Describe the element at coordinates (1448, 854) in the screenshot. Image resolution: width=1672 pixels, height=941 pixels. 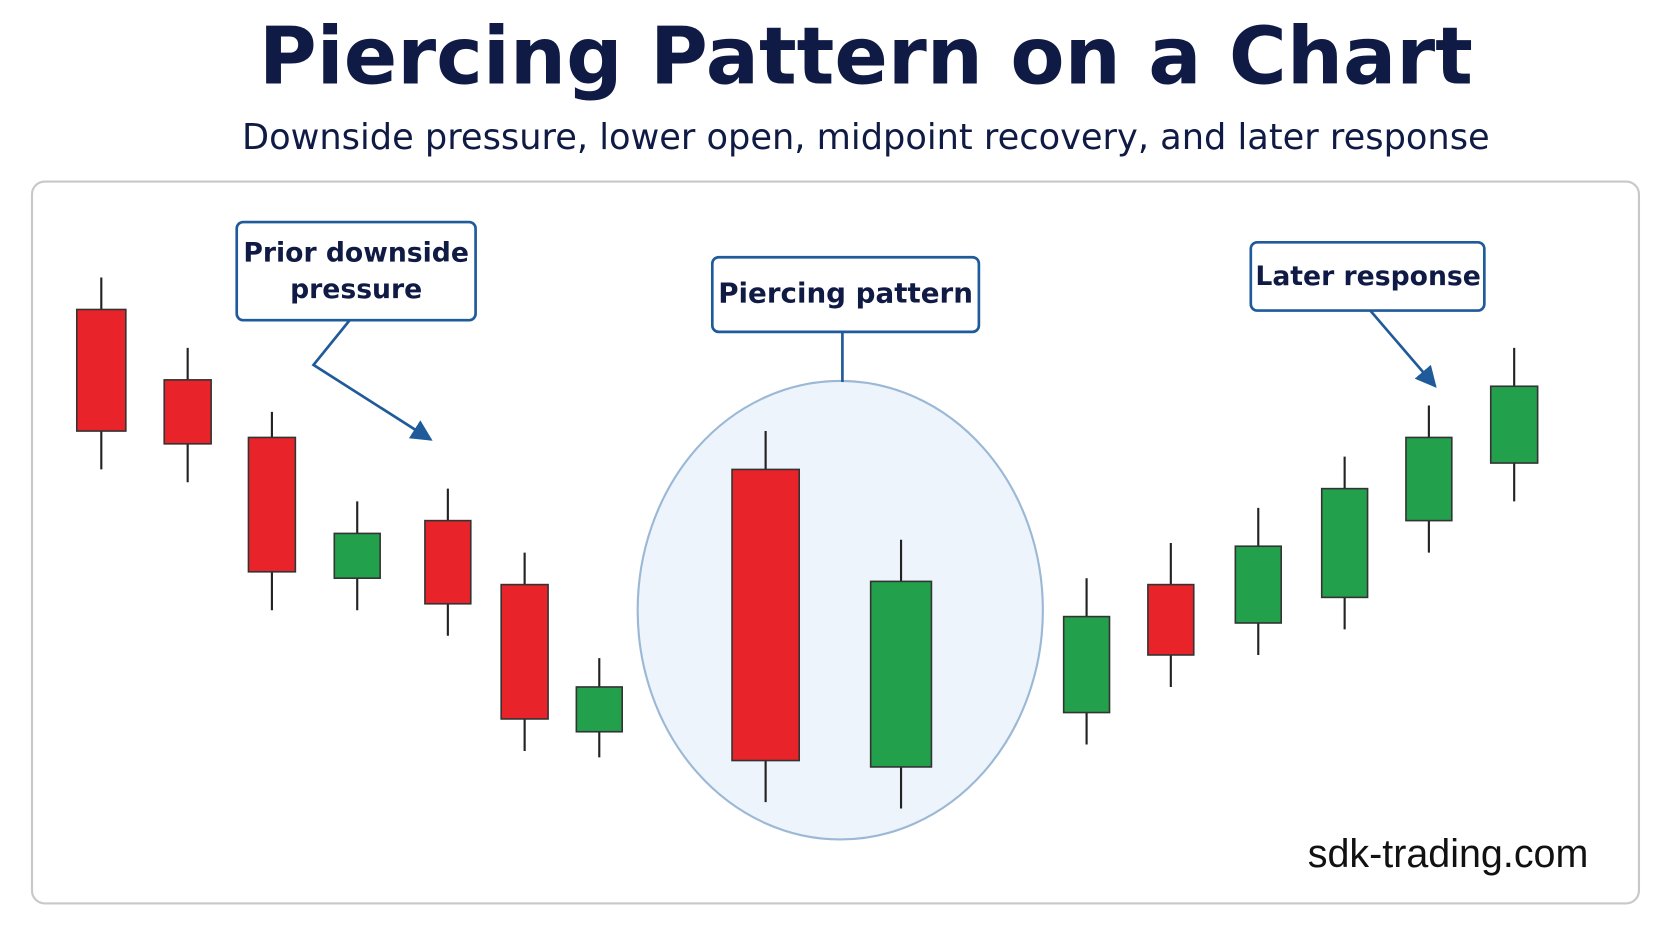
I see `watermark: sdk-trading.com` at that location.